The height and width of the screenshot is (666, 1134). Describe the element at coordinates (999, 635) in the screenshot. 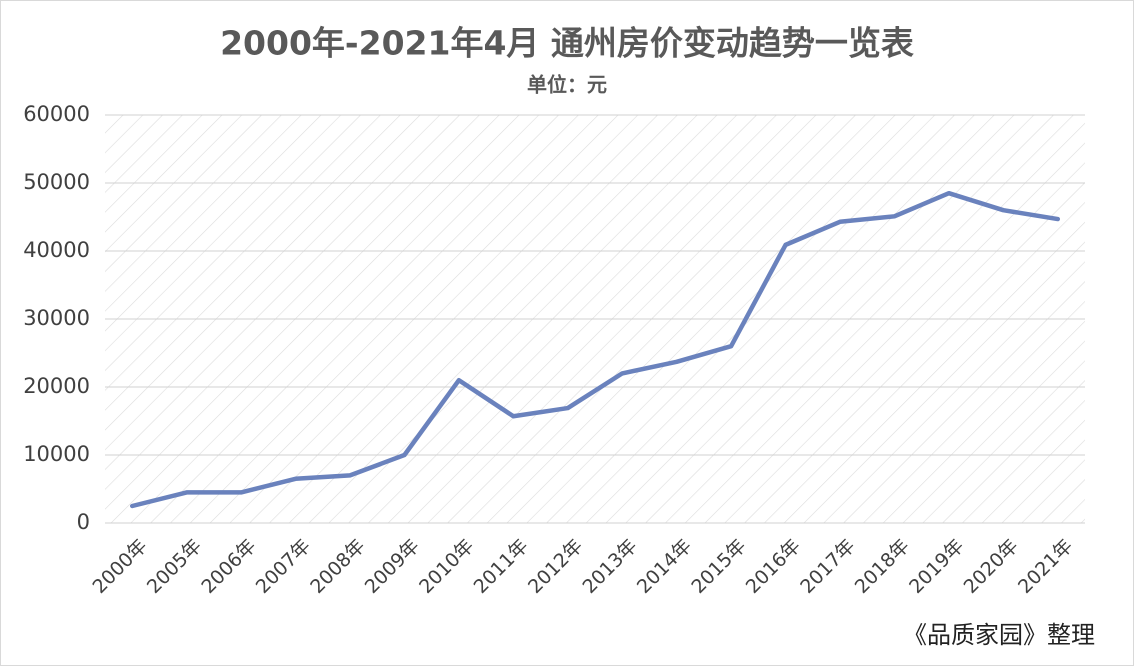

I see `source-note: 《品质家园》整理` at that location.